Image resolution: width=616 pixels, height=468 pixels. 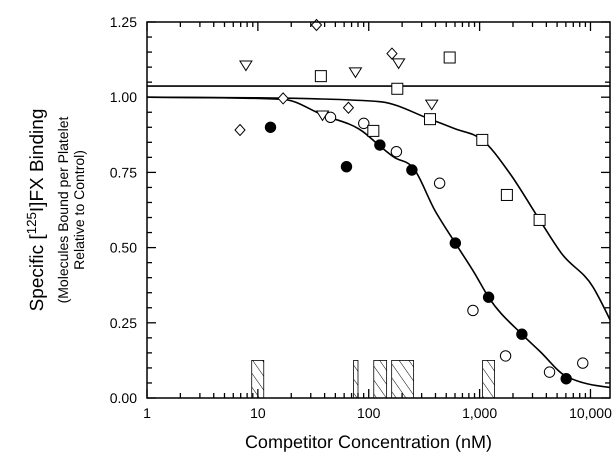 I want to click on y-tick-label: 0.50, so click(x=124, y=248).